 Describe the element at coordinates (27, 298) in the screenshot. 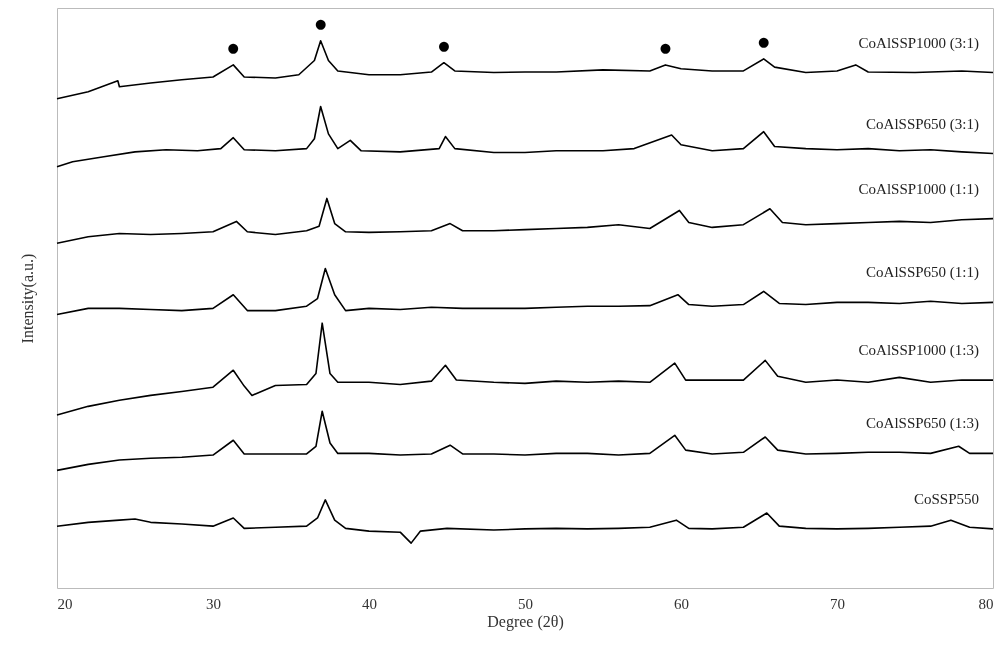

I see `y-axis-title: Intensity(a.u.)` at that location.